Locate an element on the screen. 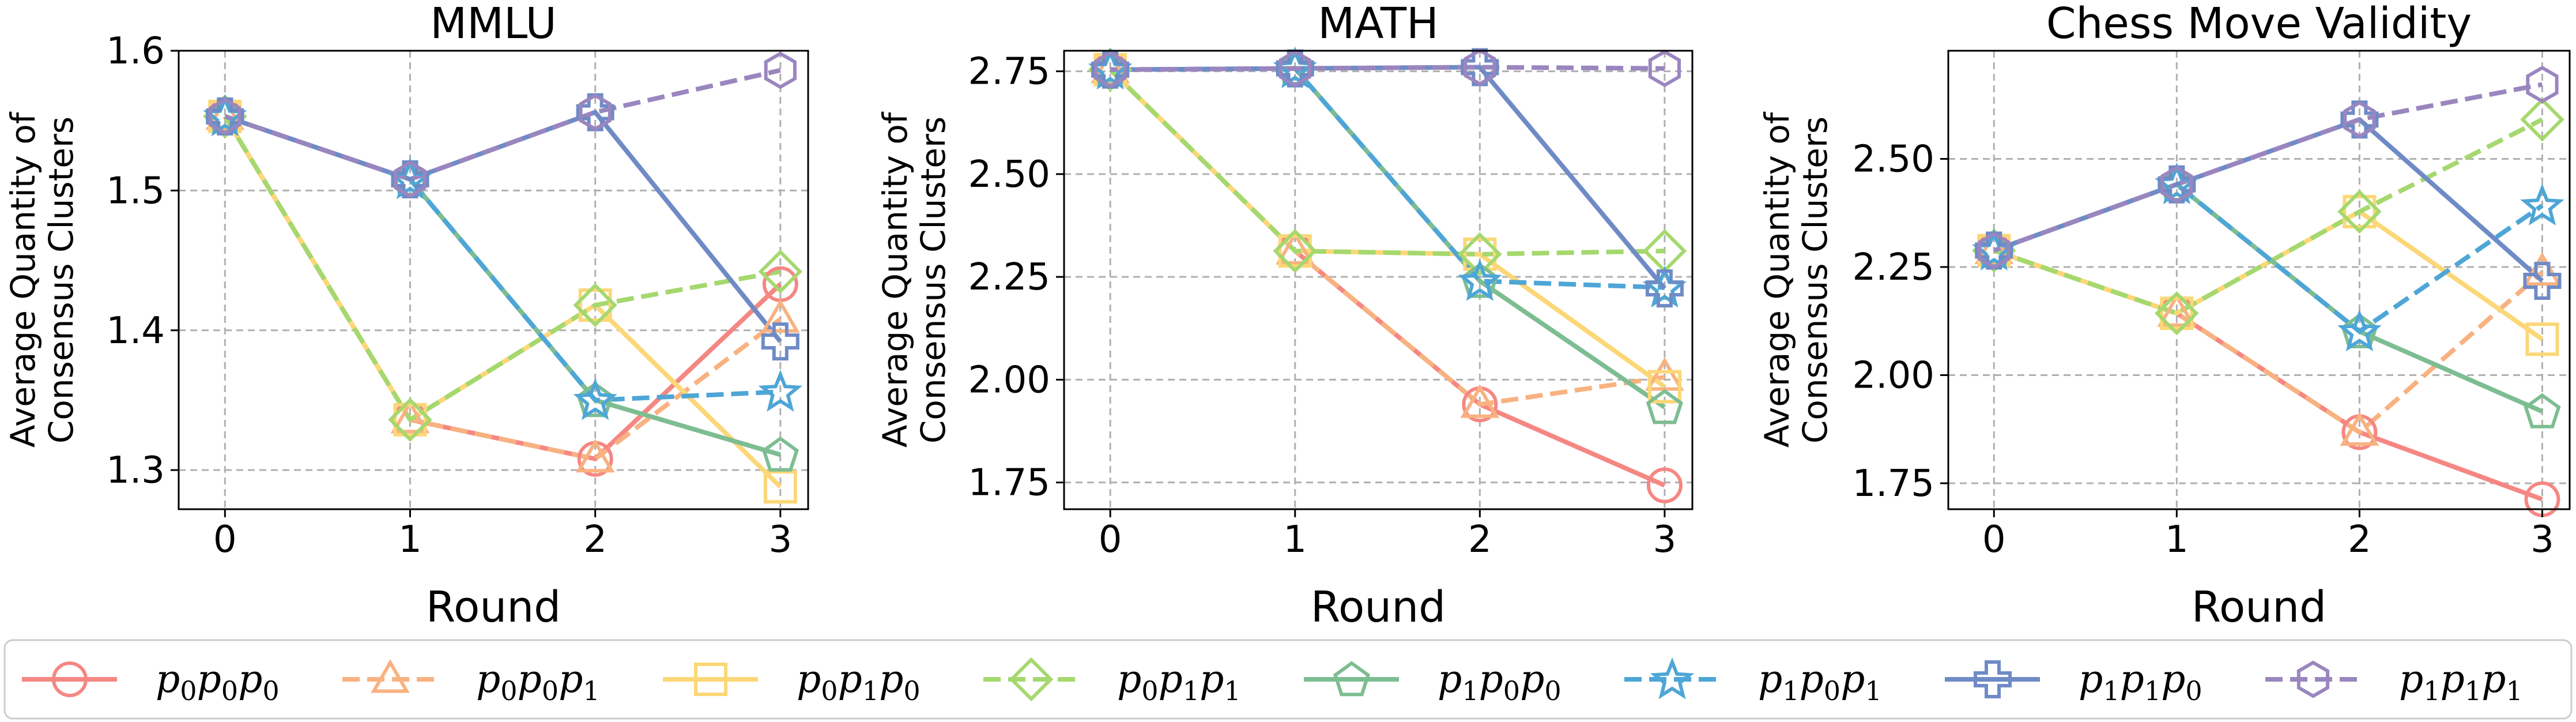  legend-label: p0p1p1 is located at coordinates (1179, 681).